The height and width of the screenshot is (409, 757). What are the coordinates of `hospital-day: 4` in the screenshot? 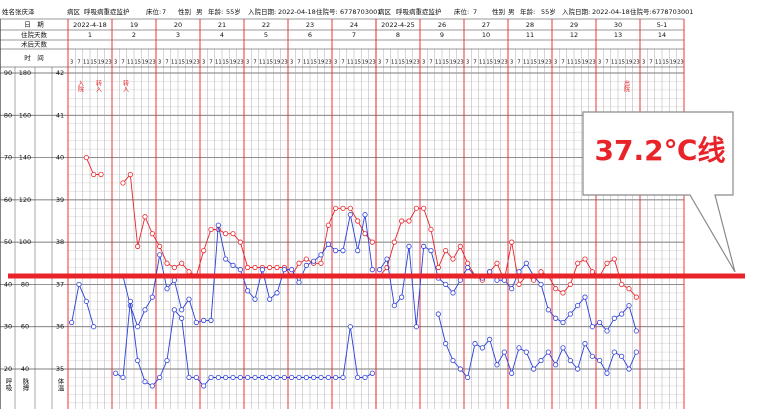 It's located at (222, 35).